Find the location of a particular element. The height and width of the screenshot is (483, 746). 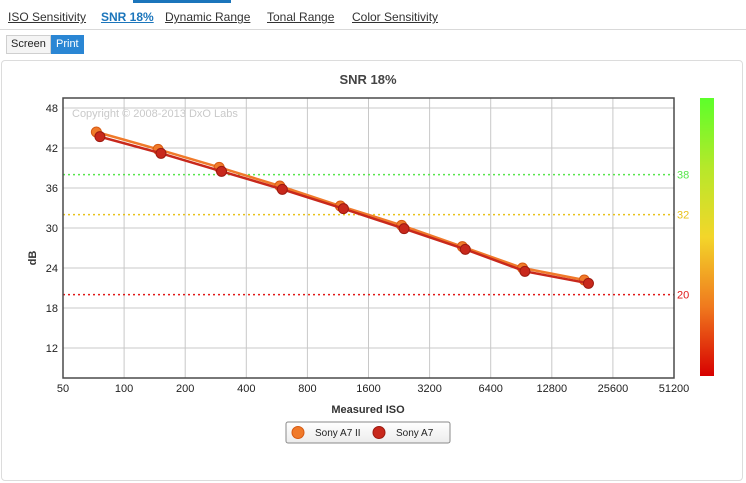

active-tab-indicator is located at coordinates (182, 1).